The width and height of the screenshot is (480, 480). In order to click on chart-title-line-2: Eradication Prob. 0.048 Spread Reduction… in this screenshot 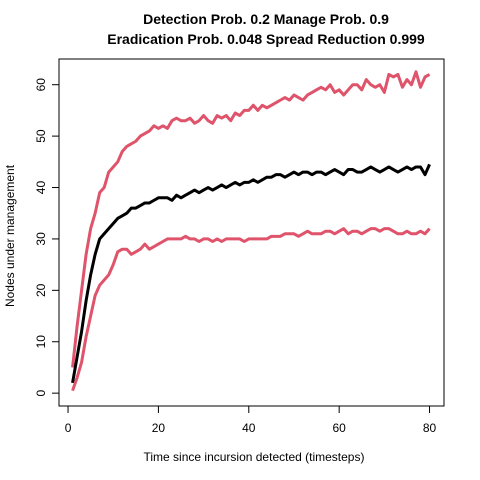, I will do `click(266, 39)`.